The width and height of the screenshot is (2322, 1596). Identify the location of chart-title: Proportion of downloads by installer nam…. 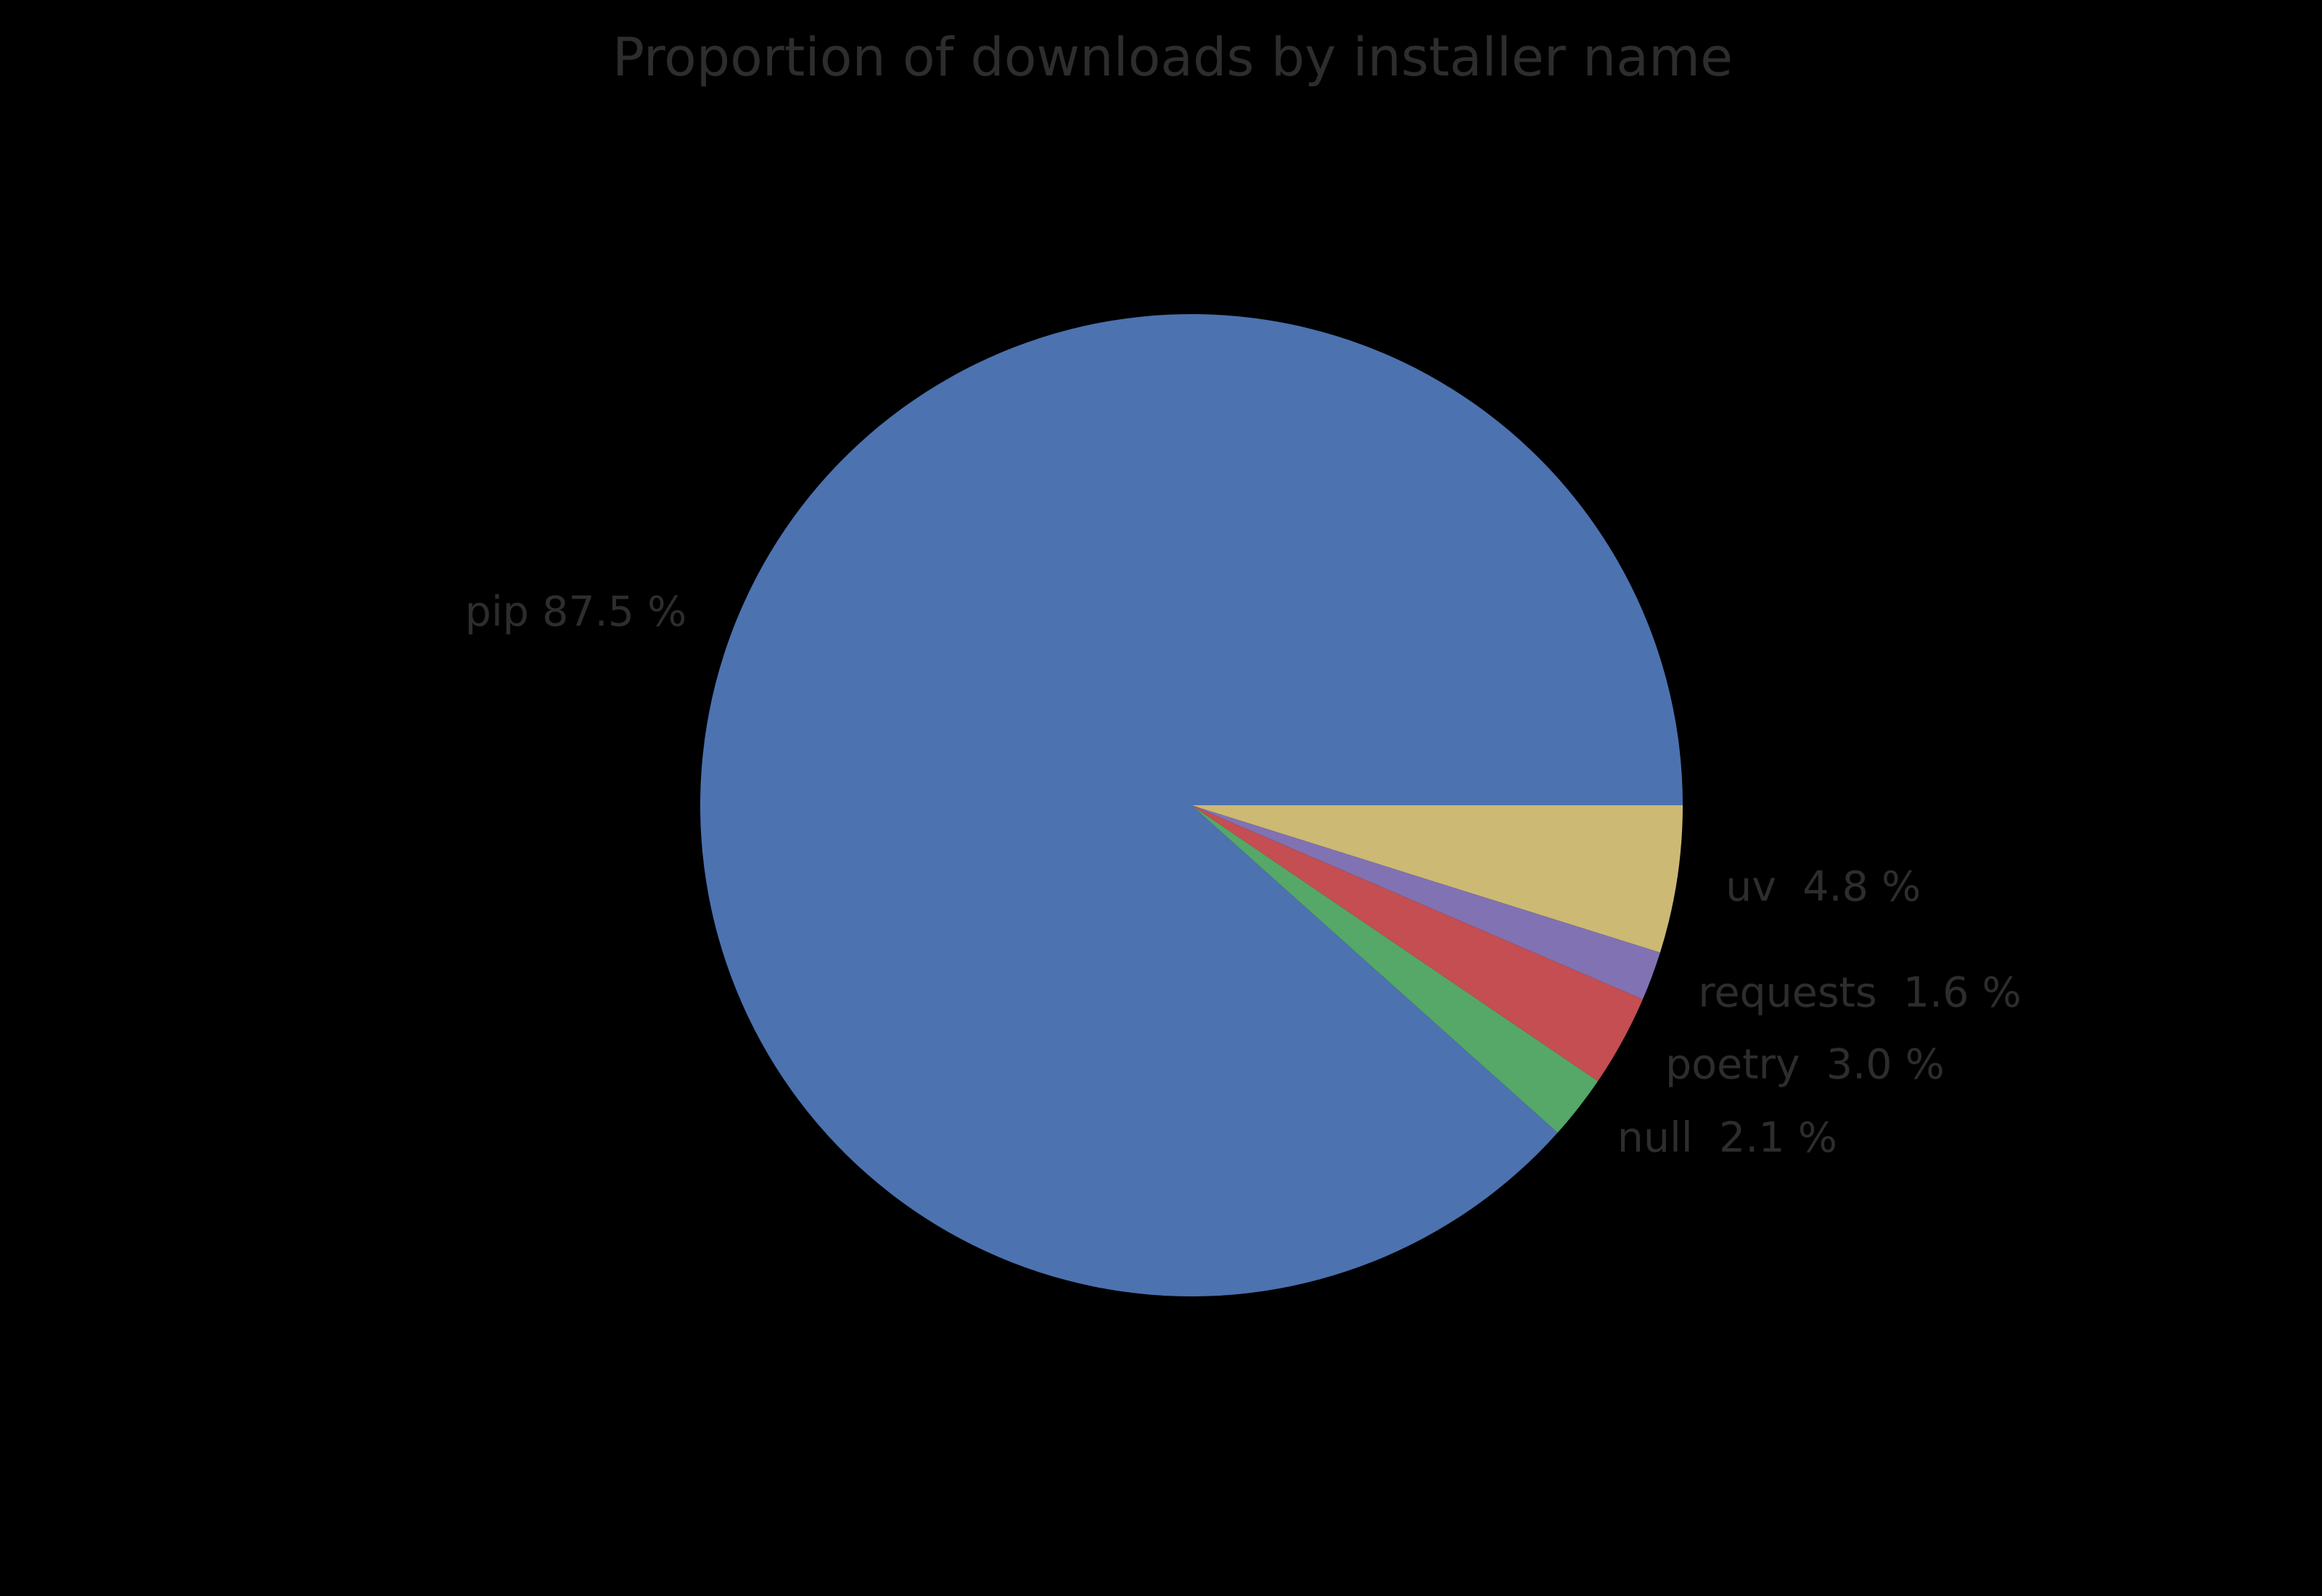
(1173, 58).